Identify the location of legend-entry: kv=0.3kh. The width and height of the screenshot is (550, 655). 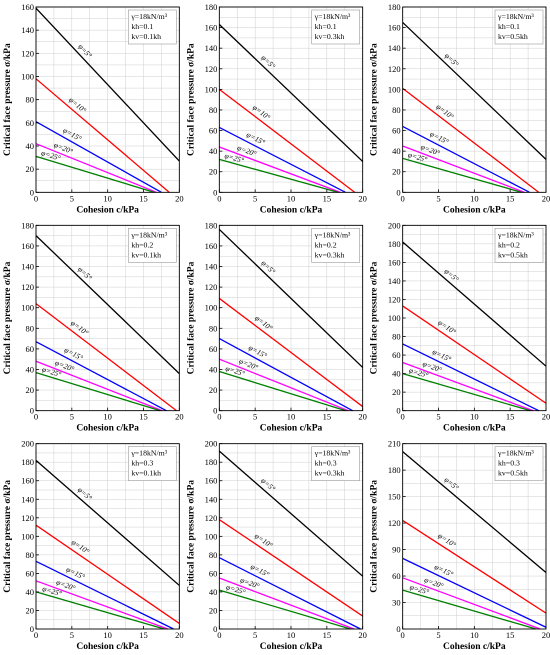
(330, 254).